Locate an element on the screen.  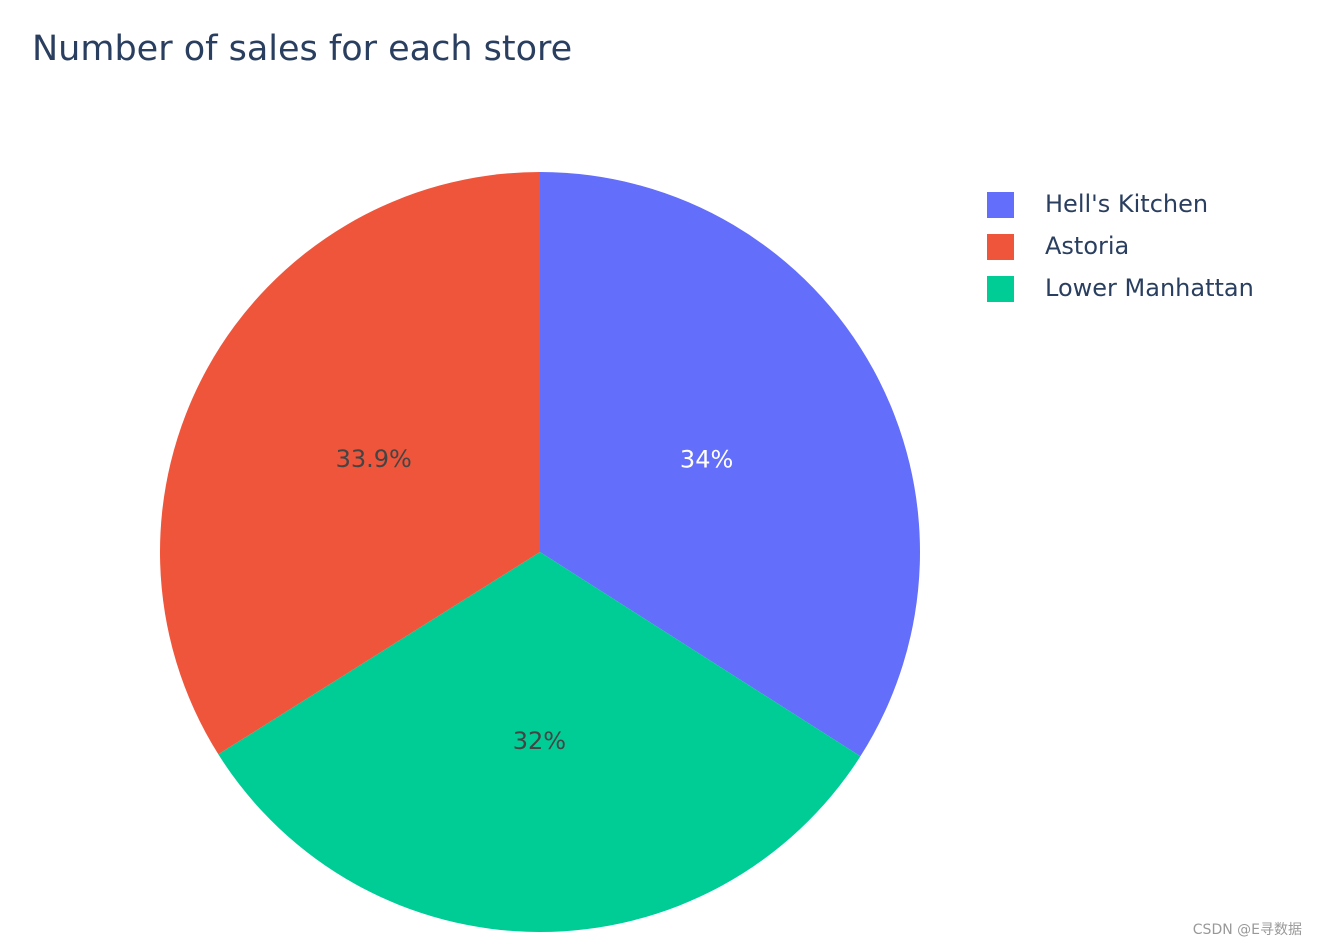
watermark: CSDN @E寻数据 is located at coordinates (1247, 930).